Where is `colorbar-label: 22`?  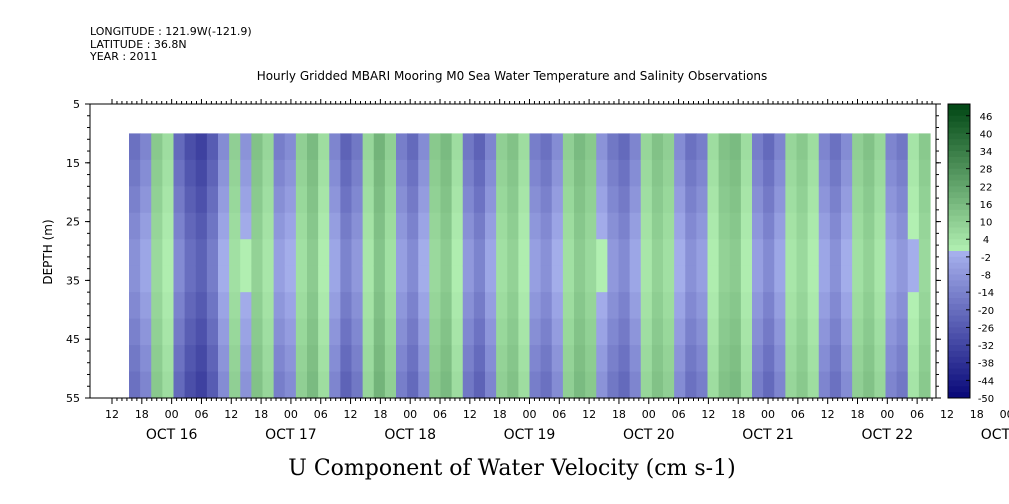 colorbar-label: 22 is located at coordinates (986, 187).